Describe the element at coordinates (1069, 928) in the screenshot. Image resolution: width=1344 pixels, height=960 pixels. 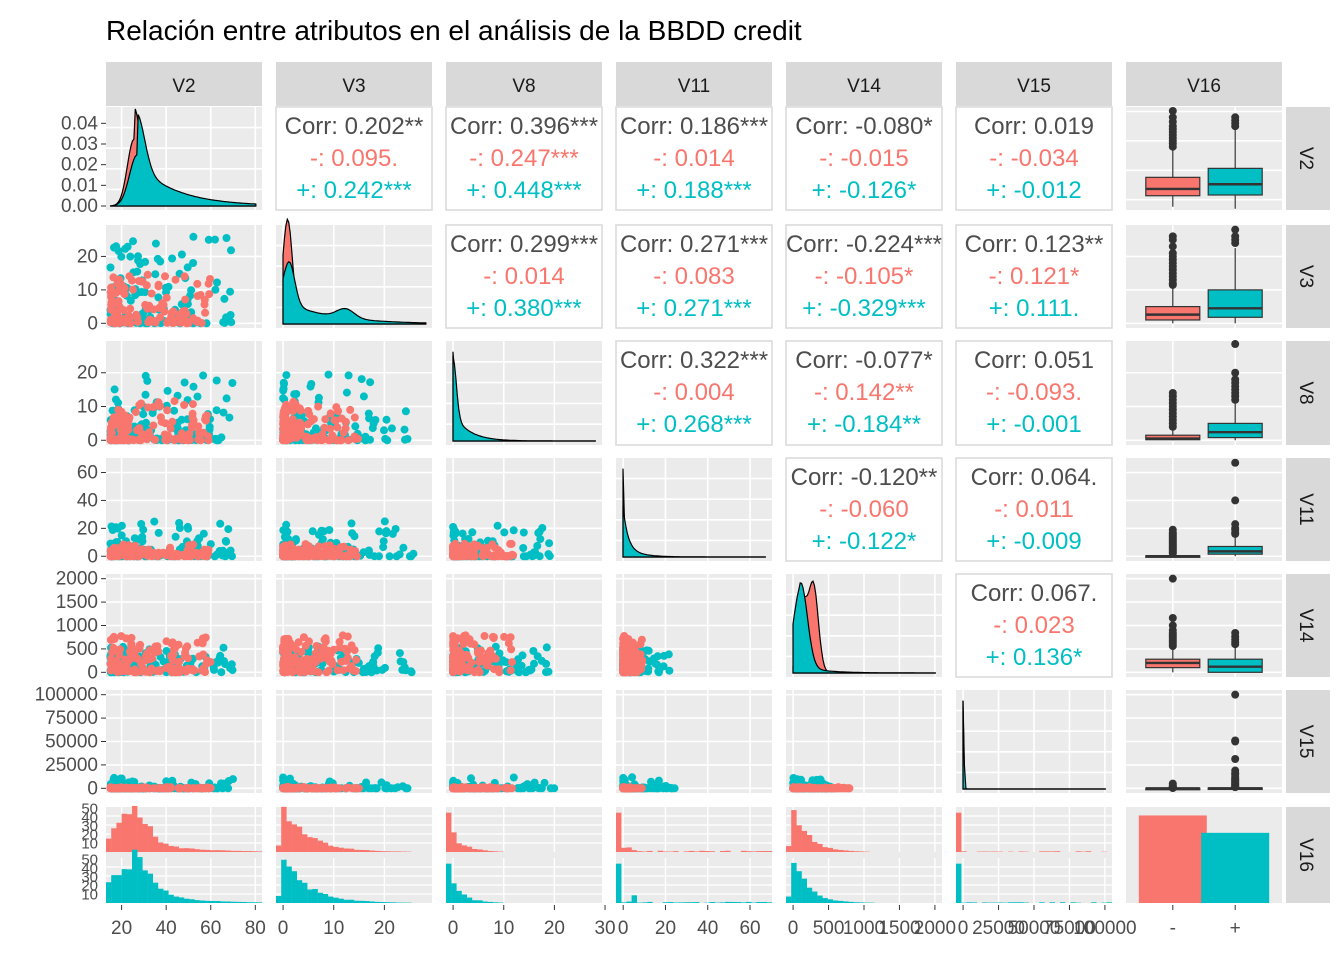
I see `x-tick-label: 75000` at that location.